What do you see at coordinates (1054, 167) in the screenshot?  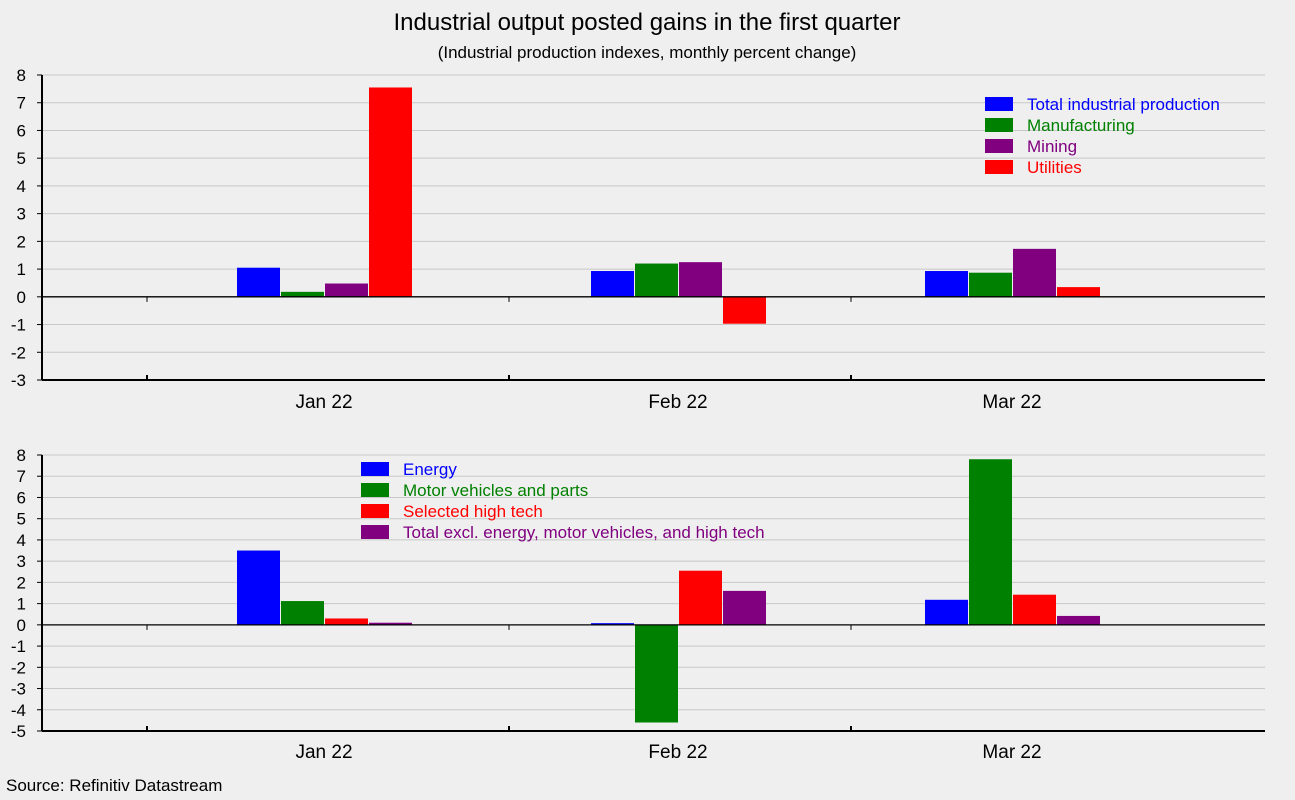 I see `legend-label: Utilities` at bounding box center [1054, 167].